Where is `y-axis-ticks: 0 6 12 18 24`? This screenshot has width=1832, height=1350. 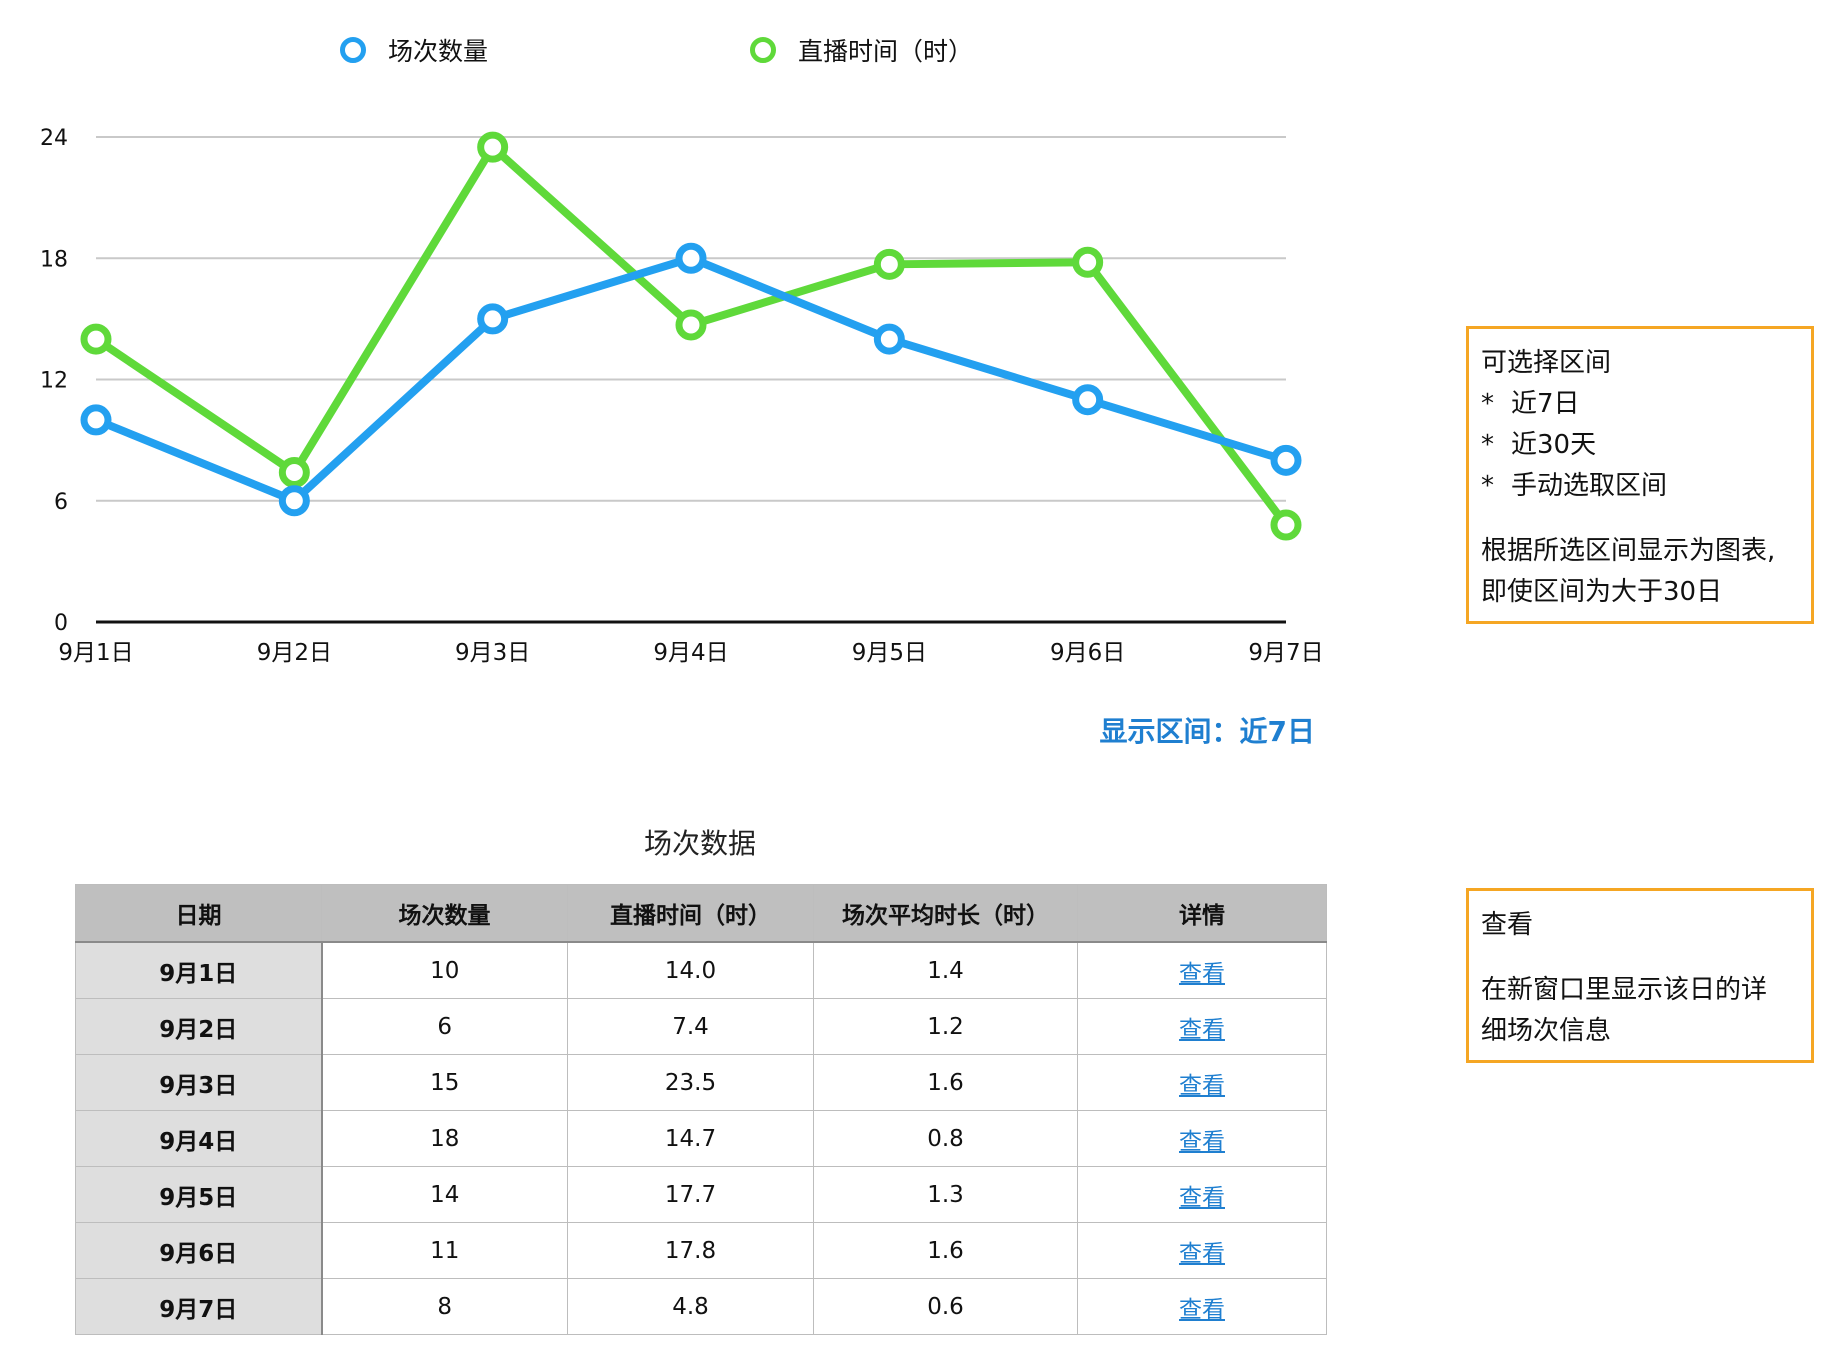
y-axis-ticks: 0 6 12 18 24 is located at coordinates (54, 381).